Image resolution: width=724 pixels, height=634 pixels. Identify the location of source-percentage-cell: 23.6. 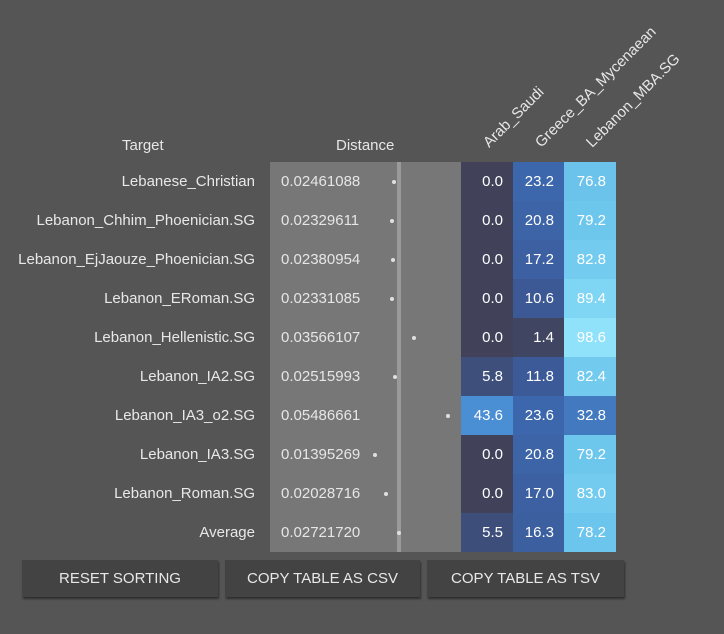
(538, 415).